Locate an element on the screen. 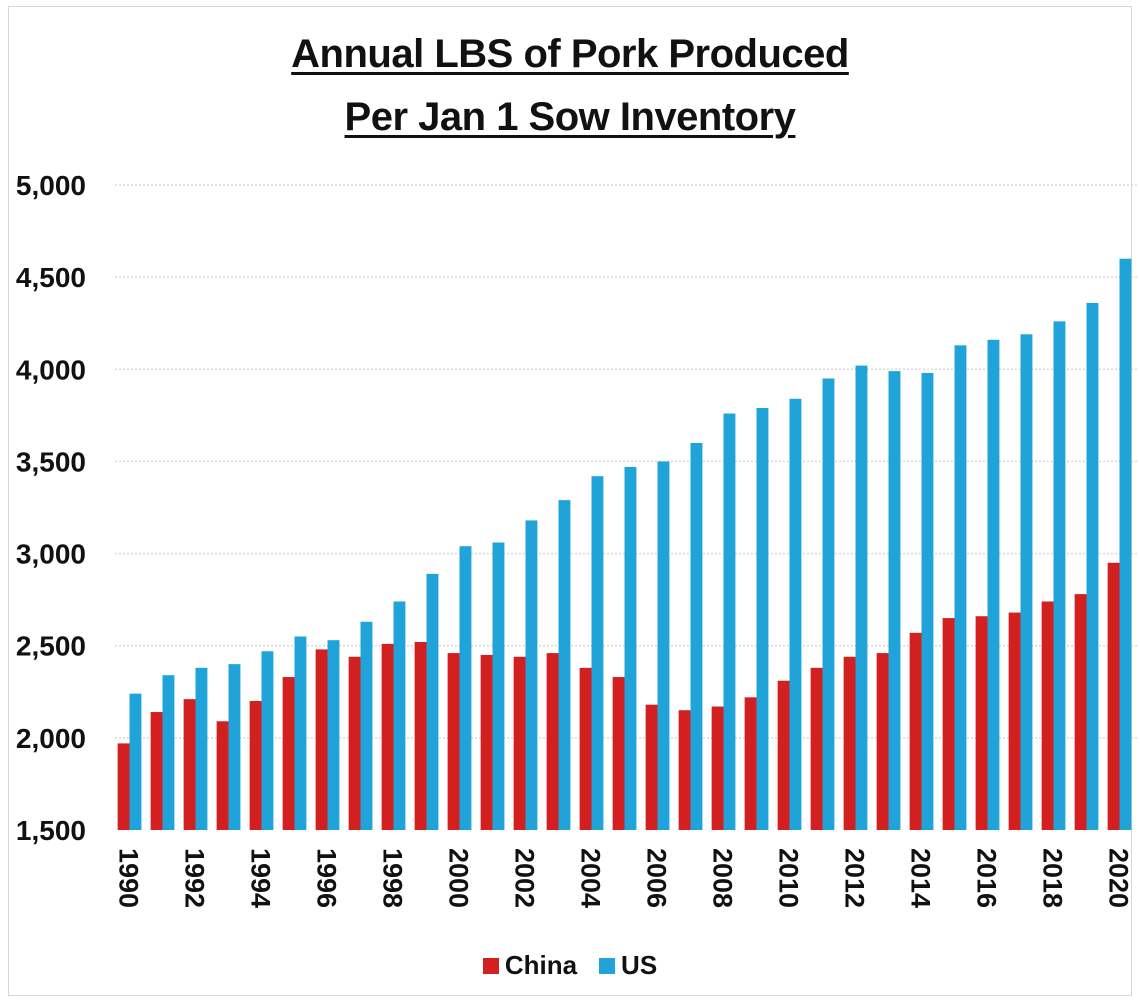 The height and width of the screenshot is (1004, 1140). bar-us-1996 is located at coordinates (333, 735).